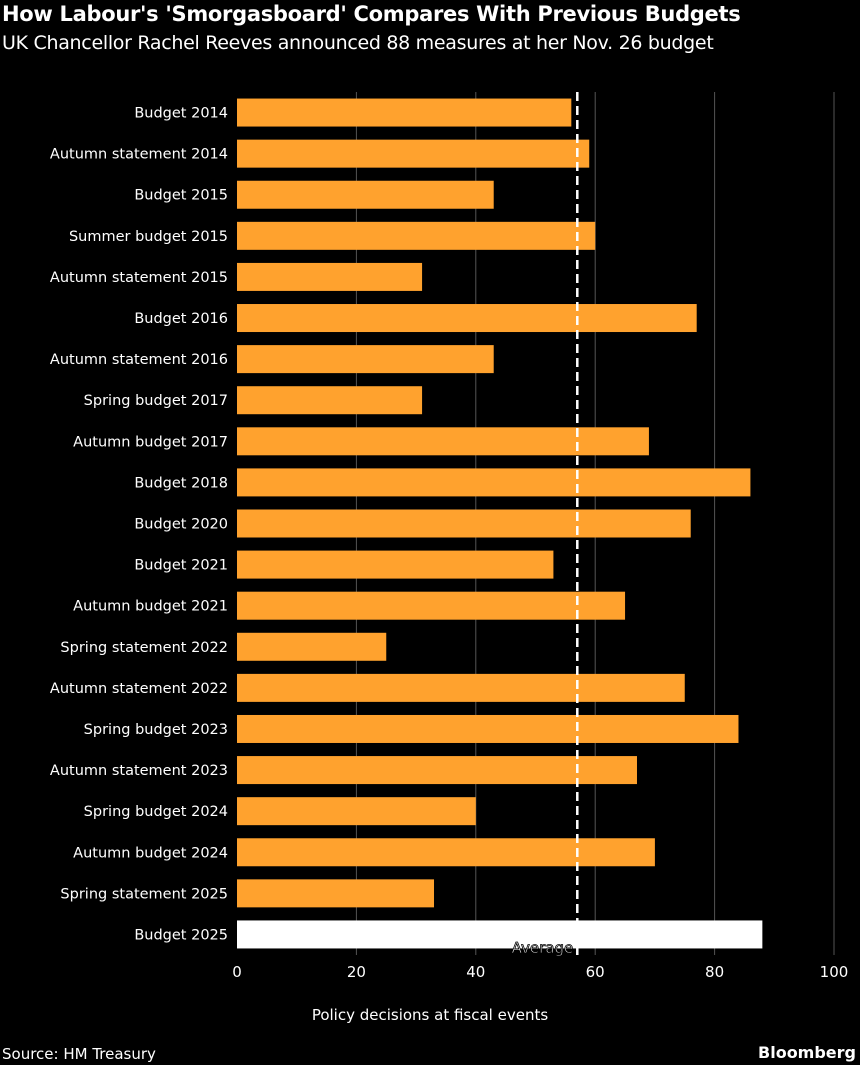 The width and height of the screenshot is (860, 1065). Describe the element at coordinates (156, 401) in the screenshot. I see `y-category-label: Spring budget 2017` at that location.